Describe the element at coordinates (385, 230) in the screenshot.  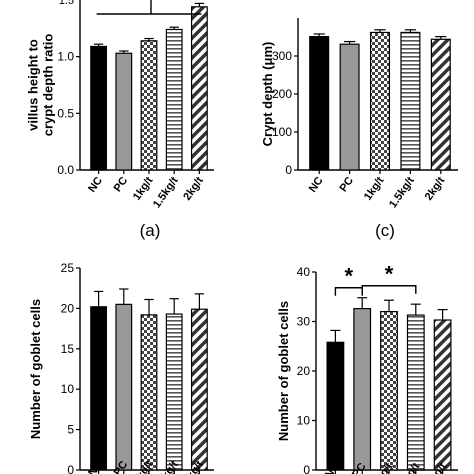
I see `panel-label: (c)` at that location.